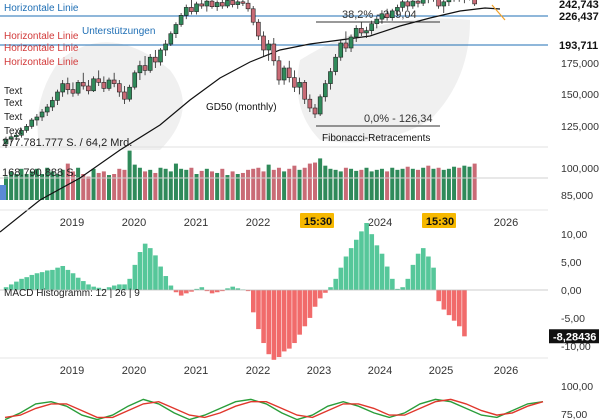 The width and height of the screenshot is (599, 420). Describe the element at coordinates (578, 45) in the screenshot. I see `price-badge-bg` at that location.